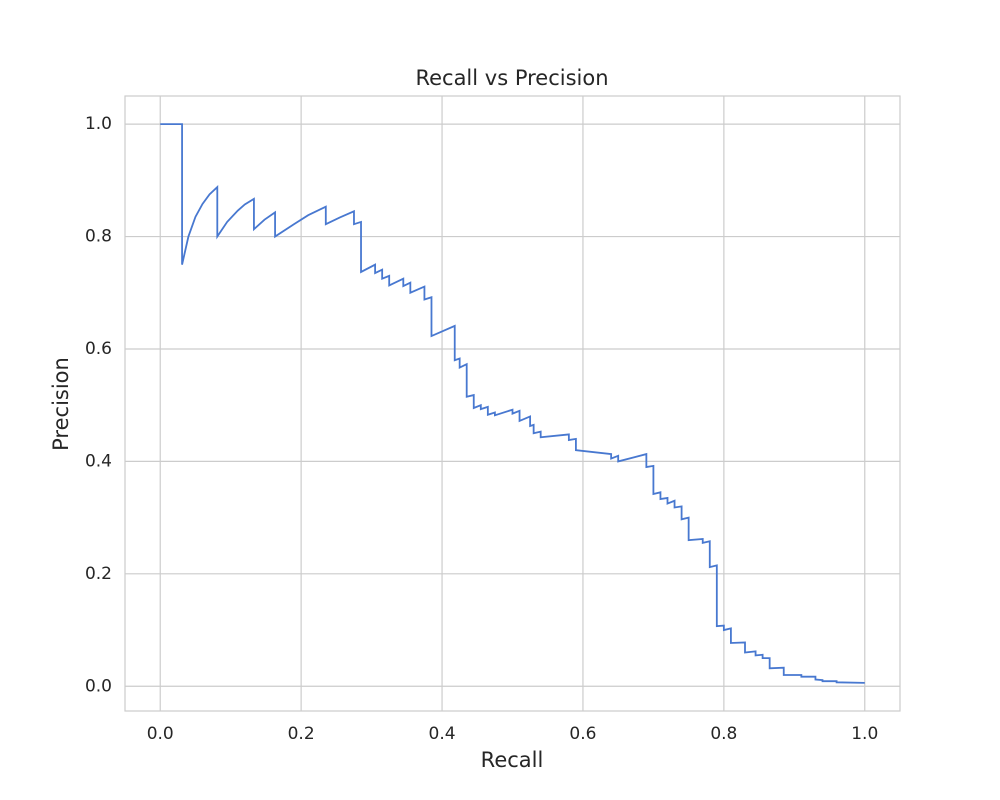 Image resolution: width=1000 pixels, height=800 pixels. Describe the element at coordinates (98, 237) in the screenshot. I see `y-tick-label: 0.8` at that location.